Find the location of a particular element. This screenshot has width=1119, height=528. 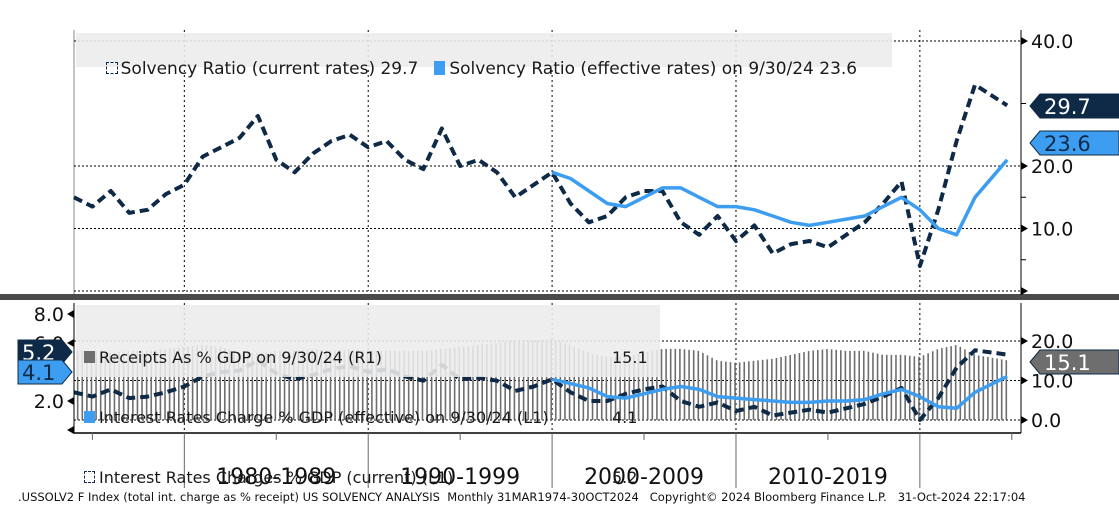

top-axis-tick-label: 10.0 is located at coordinates (1052, 230).